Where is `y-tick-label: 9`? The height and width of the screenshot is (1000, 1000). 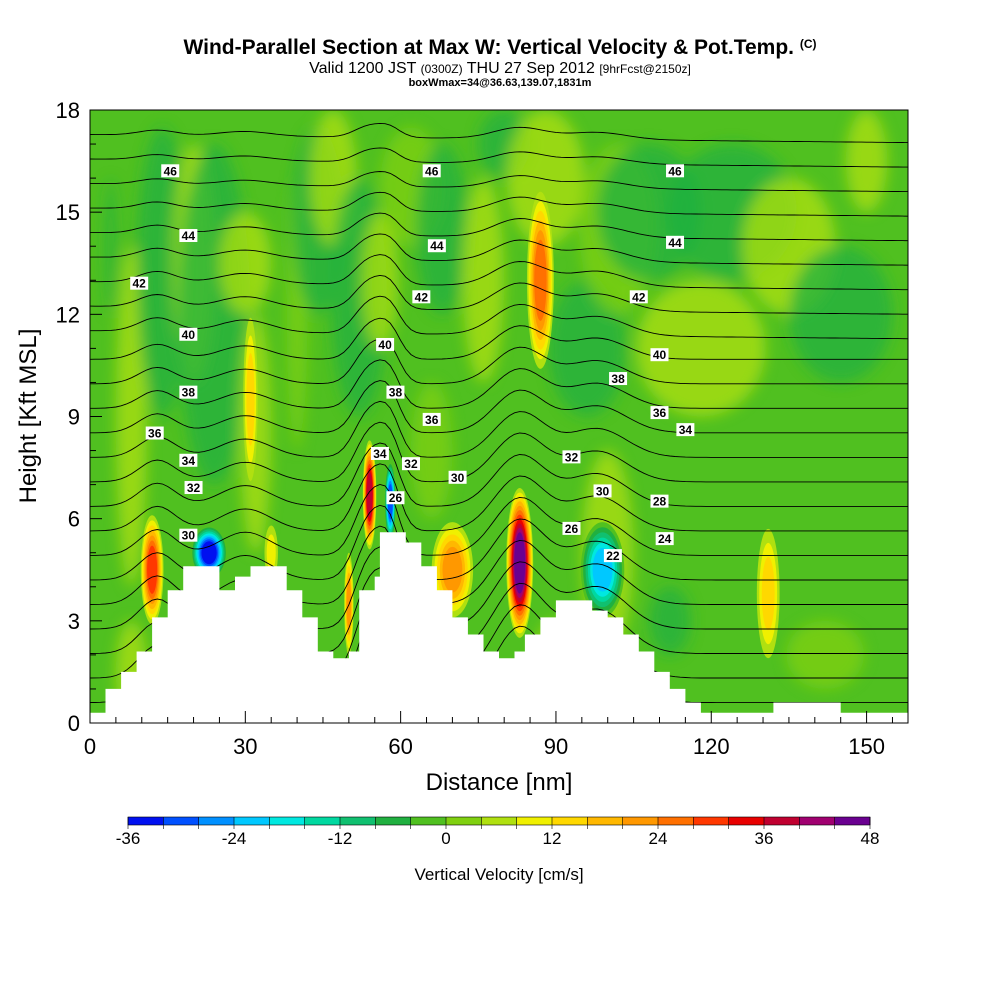 y-tick-label: 9 is located at coordinates (74, 417).